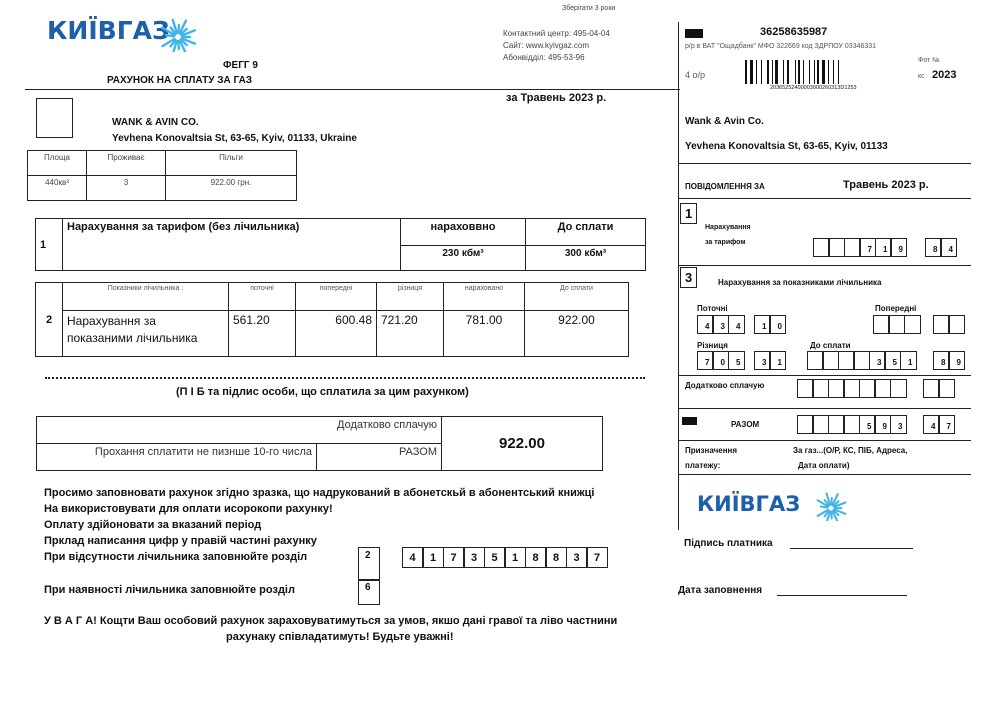  Describe the element at coordinates (345, 378) in the screenshot. I see `signature-line` at that location.